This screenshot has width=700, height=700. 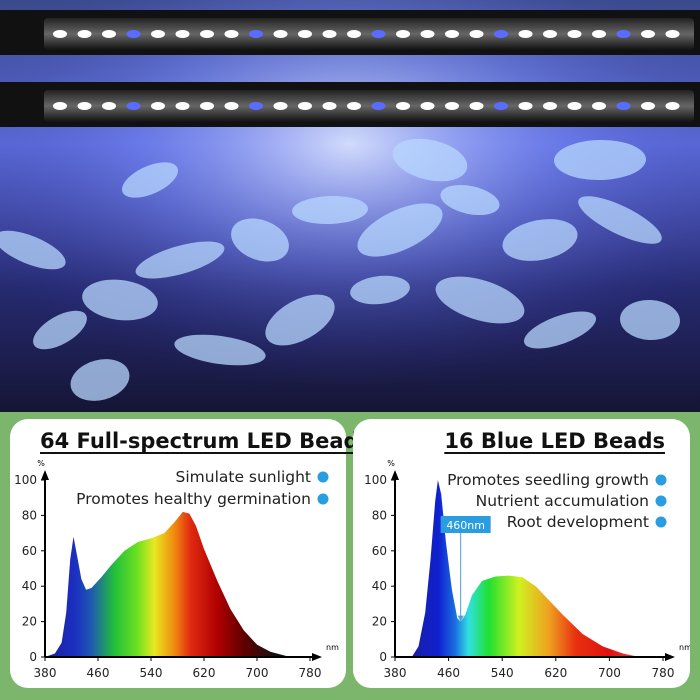 What do you see at coordinates (350, 104) in the screenshot?
I see `led-bar-bottom` at bounding box center [350, 104].